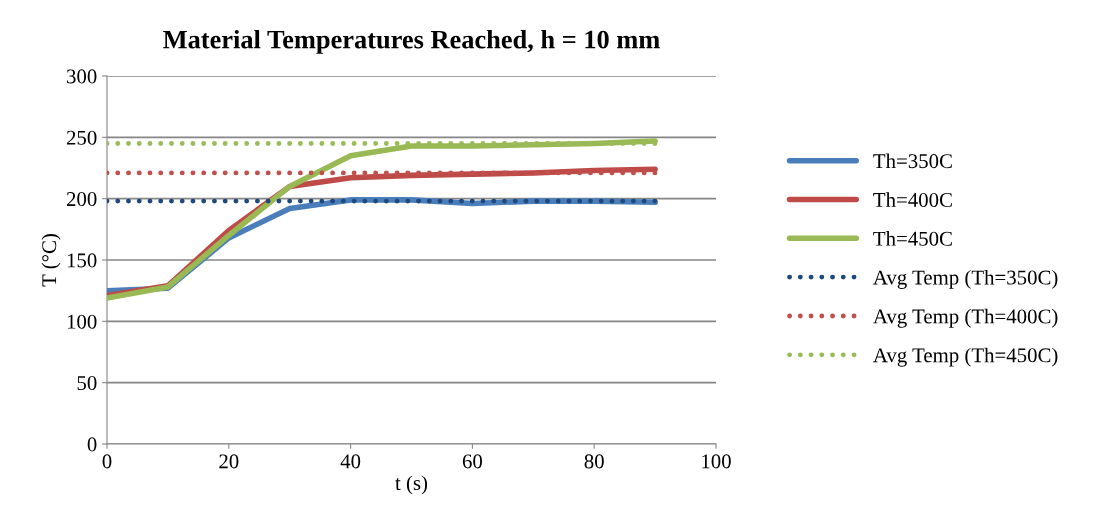 The image size is (1103, 529). Describe the element at coordinates (229, 461) in the screenshot. I see `x-tick-label: 20` at that location.